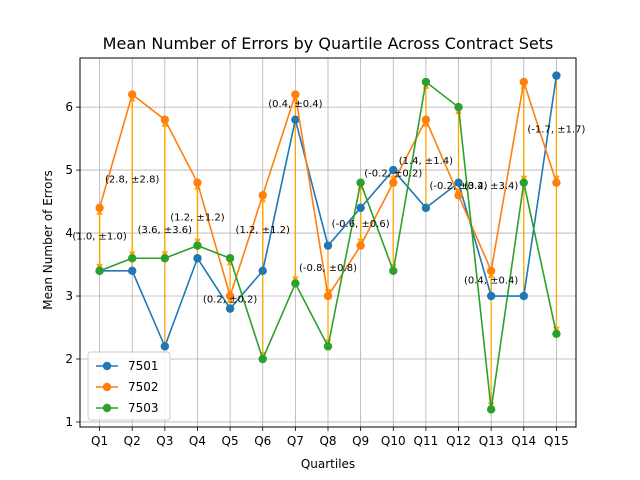 The image size is (640, 480). Describe the element at coordinates (426, 161) in the screenshot. I see `diff-annotation: (1.4, ±1.4)` at that location.